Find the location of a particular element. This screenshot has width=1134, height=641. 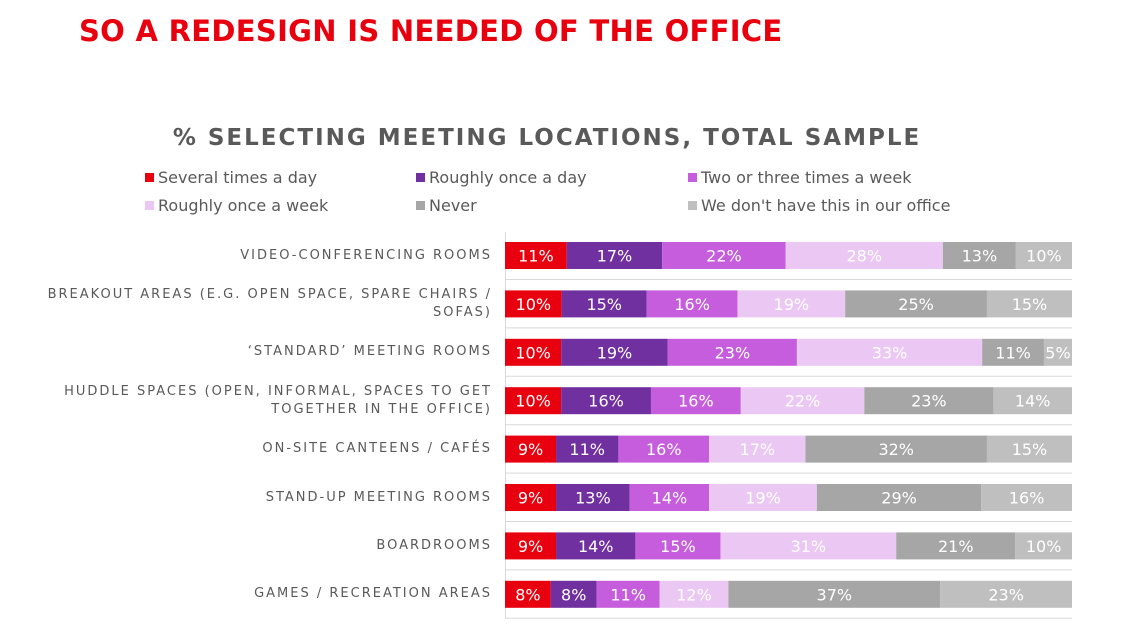

legend-item: Roughly once a day is located at coordinates (501, 177).